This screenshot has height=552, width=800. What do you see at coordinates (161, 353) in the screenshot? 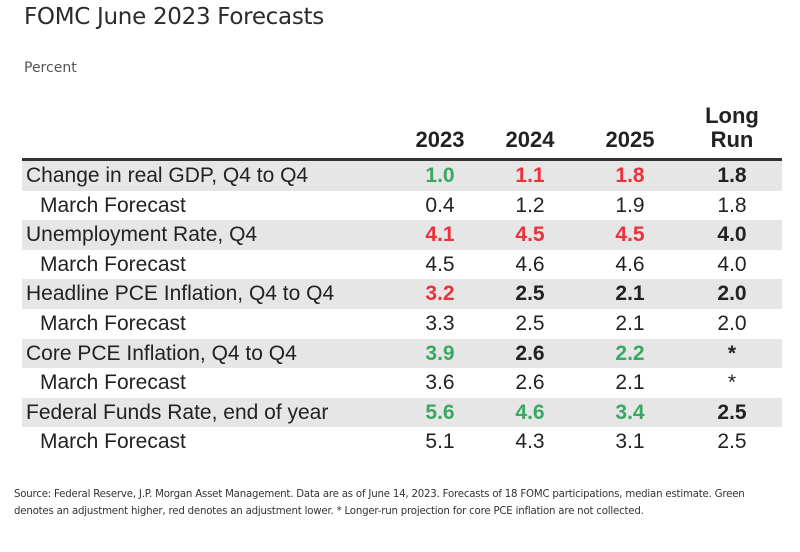
I see `row-label: Core PCE Inflation, Q4 to Q4` at bounding box center [161, 353].